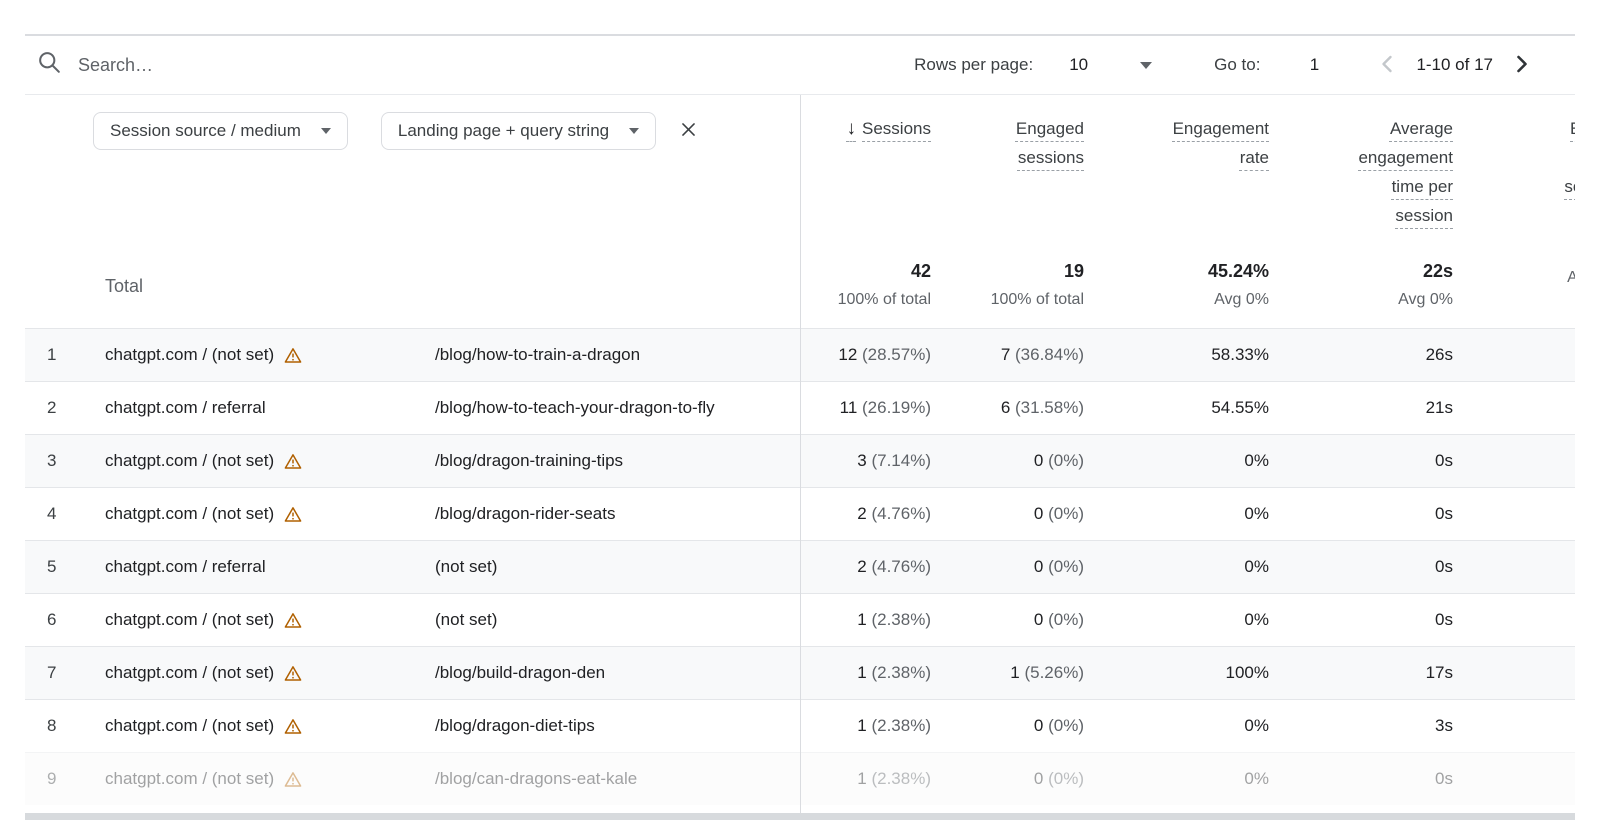 The width and height of the screenshot is (1600, 820). What do you see at coordinates (1425, 284) in the screenshot?
I see `total-avg-engagement-time: 22s Avg 0%` at bounding box center [1425, 284].